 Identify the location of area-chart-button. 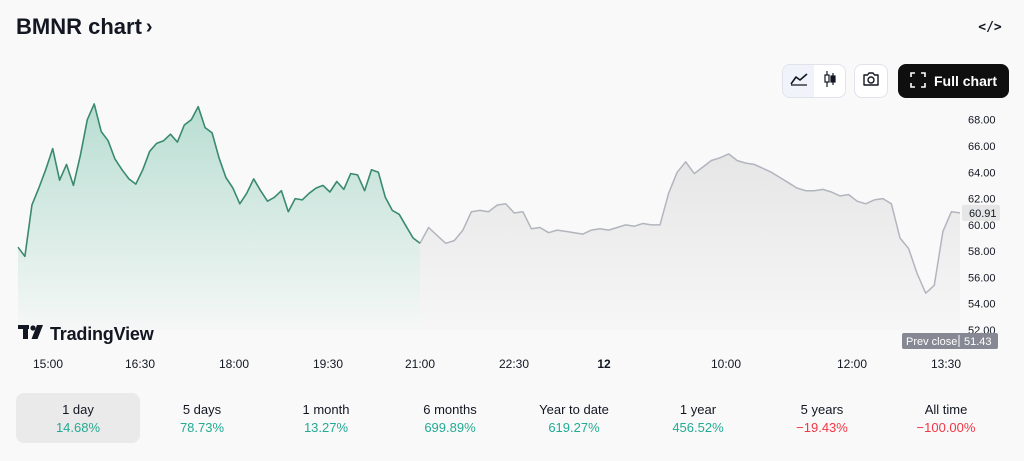
(798, 81).